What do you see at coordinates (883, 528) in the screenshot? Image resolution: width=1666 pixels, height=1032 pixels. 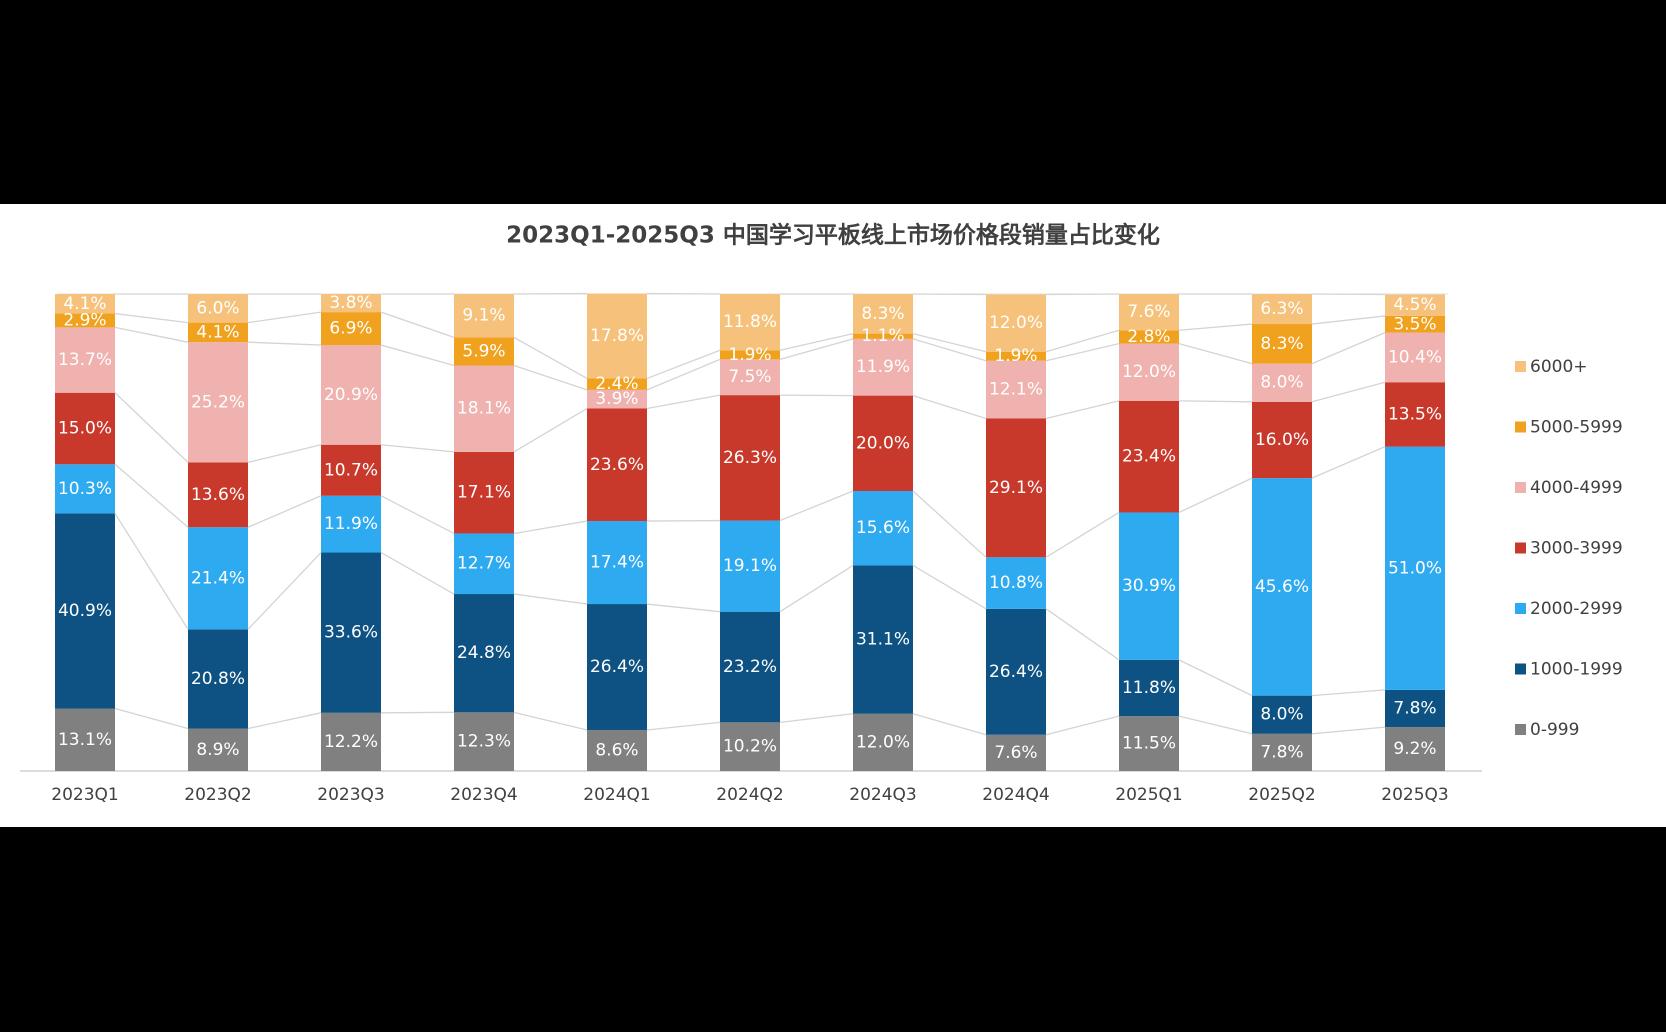 I see `data-label: 15.6%` at bounding box center [883, 528].